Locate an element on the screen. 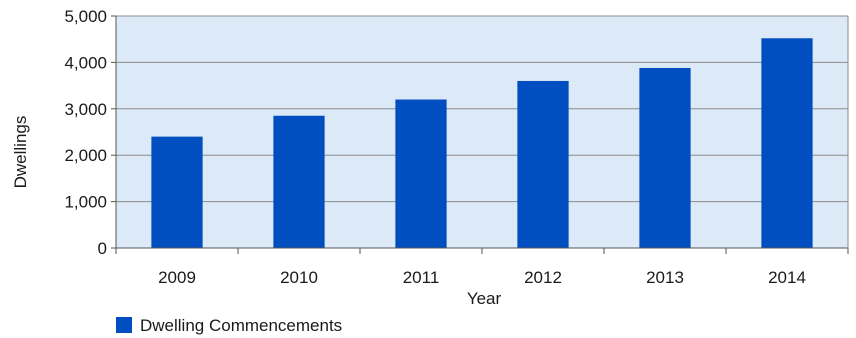 The image size is (856, 338). bar-2011 is located at coordinates (421, 174).